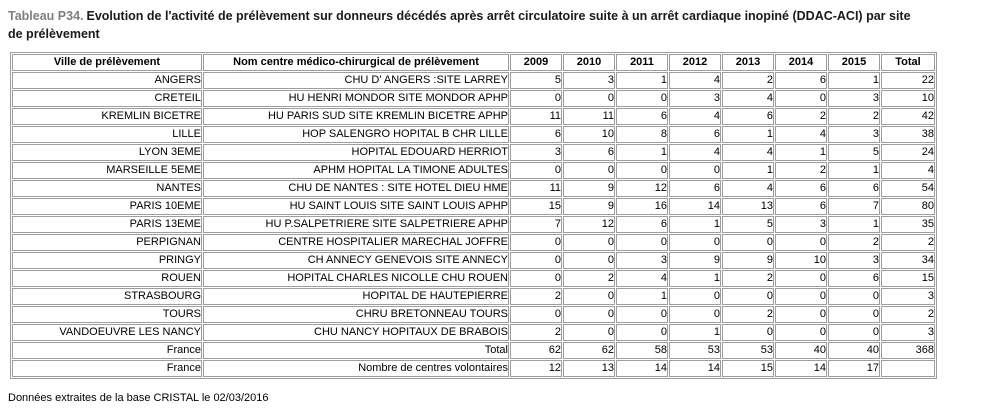  I want to click on total-cell, so click(908, 369).